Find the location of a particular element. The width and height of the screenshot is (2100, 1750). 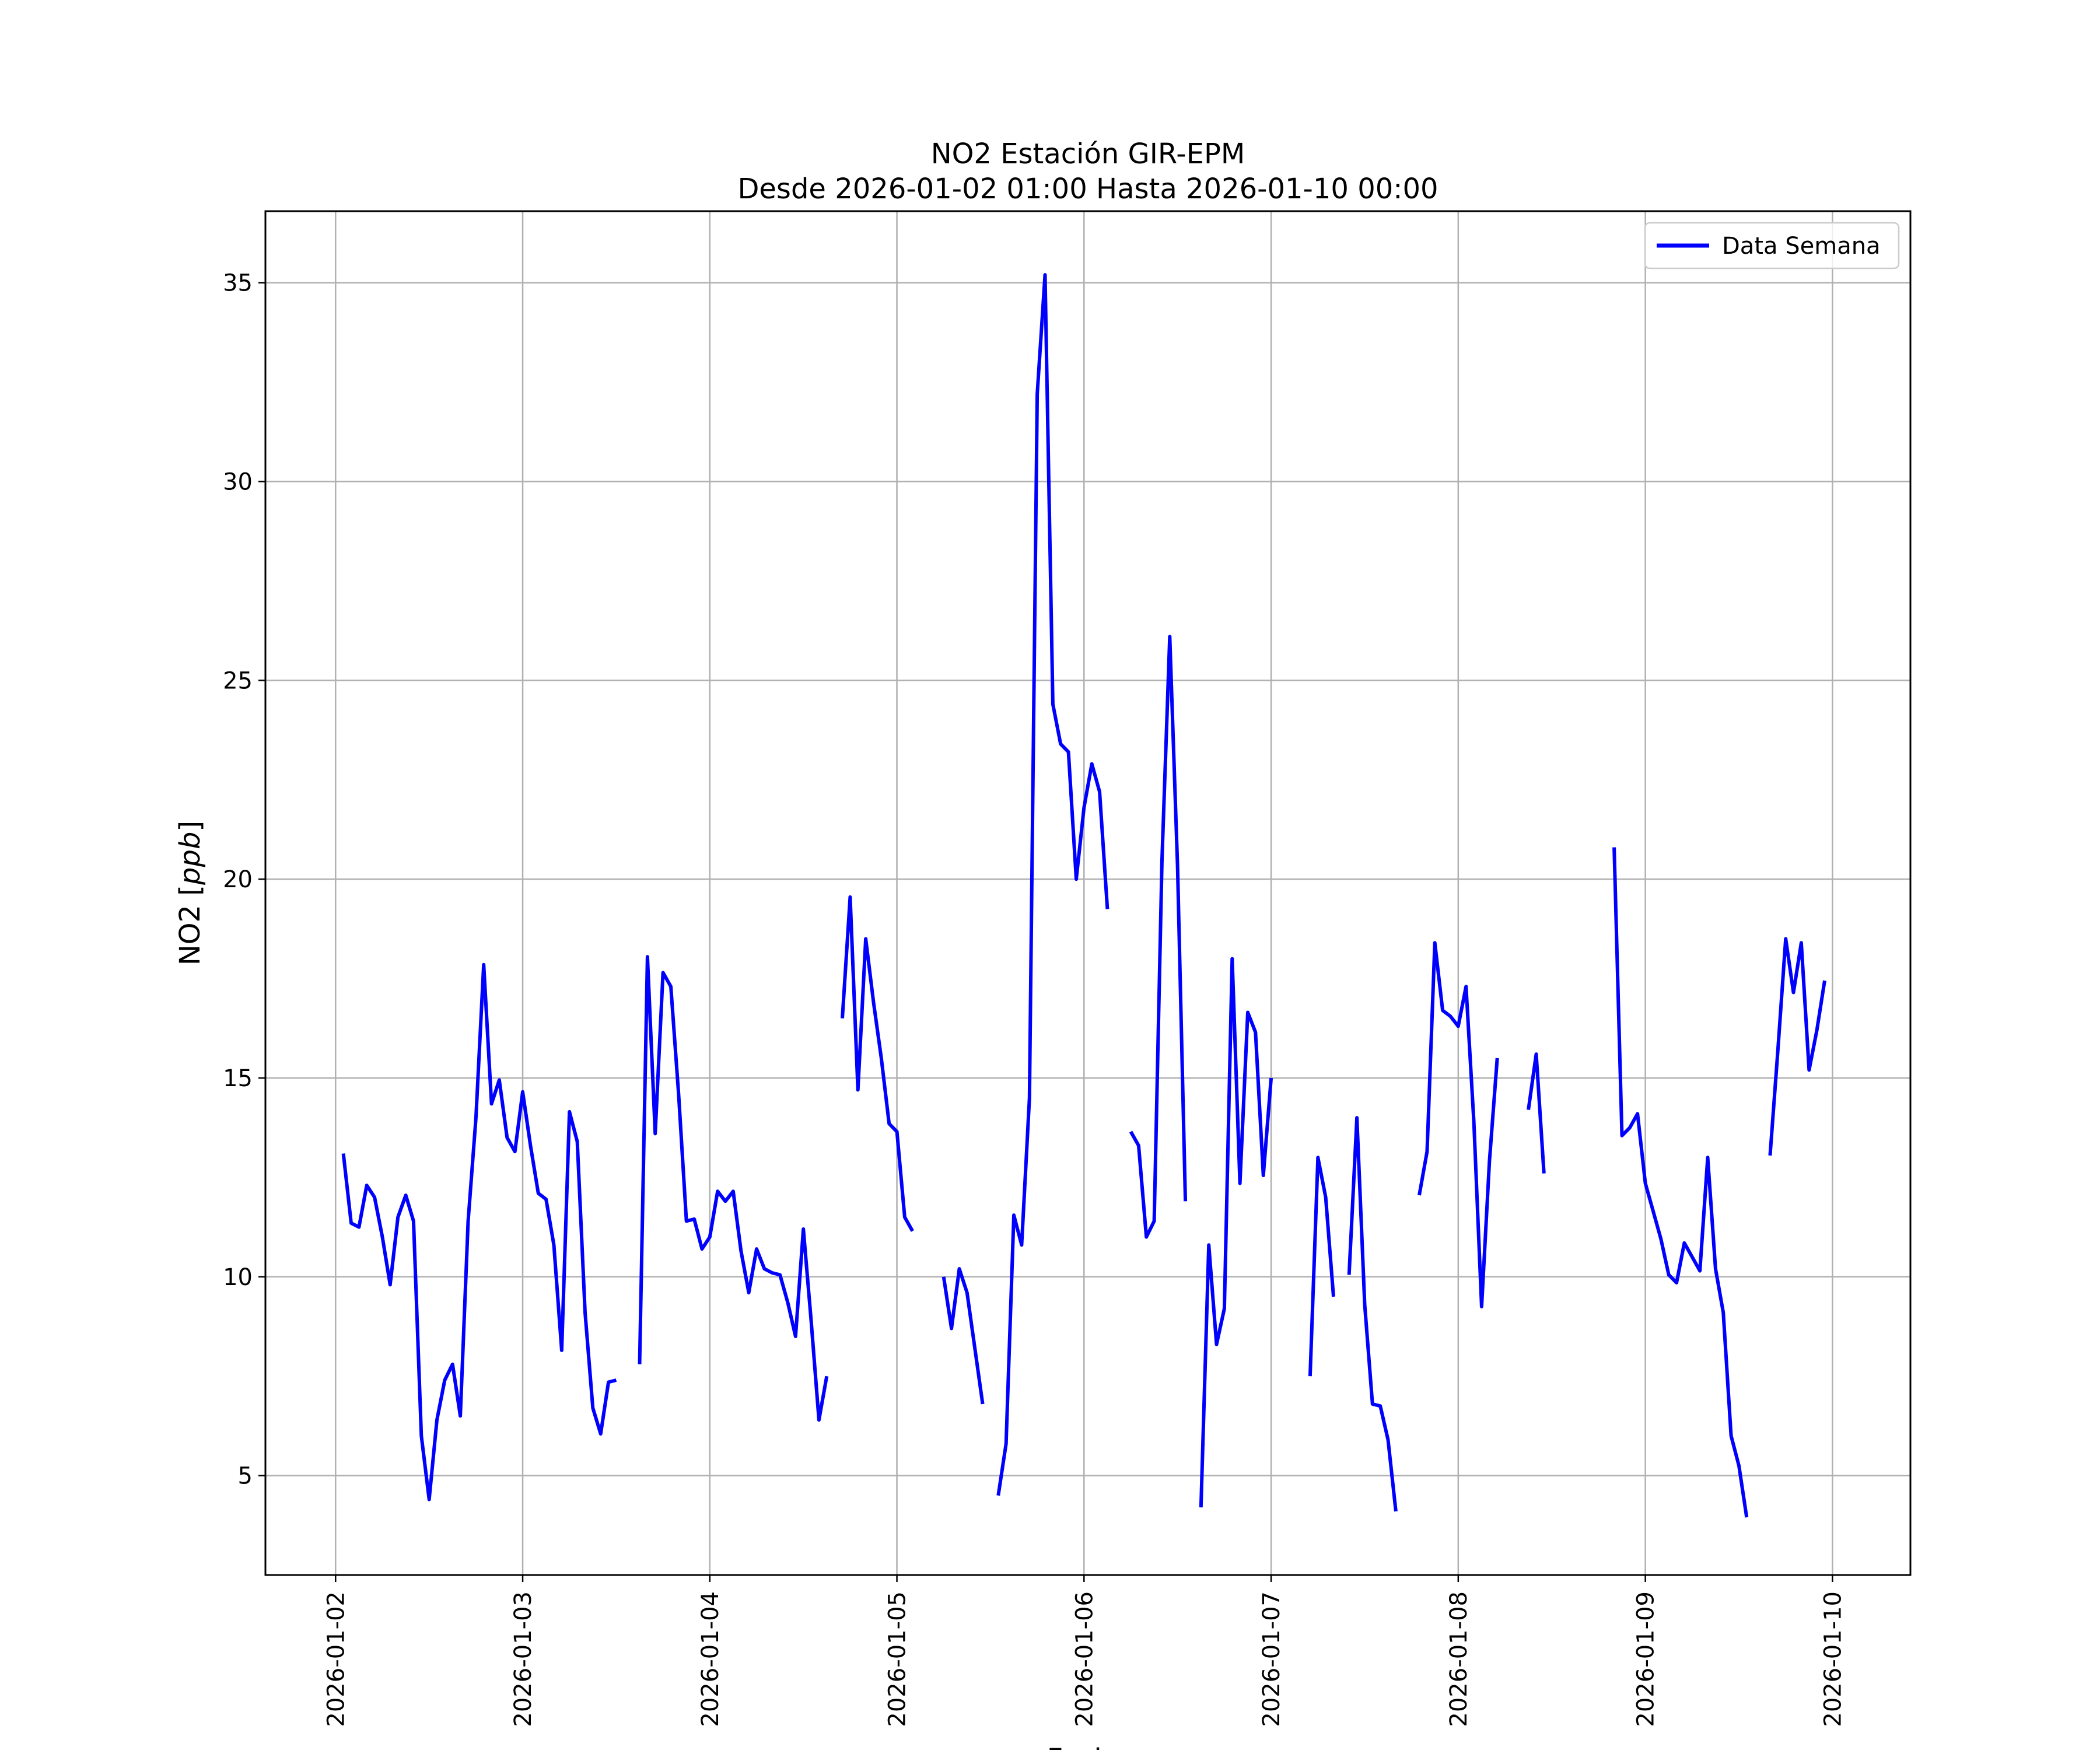

x-tick-label: 2026-01-05 is located at coordinates (897, 1659).